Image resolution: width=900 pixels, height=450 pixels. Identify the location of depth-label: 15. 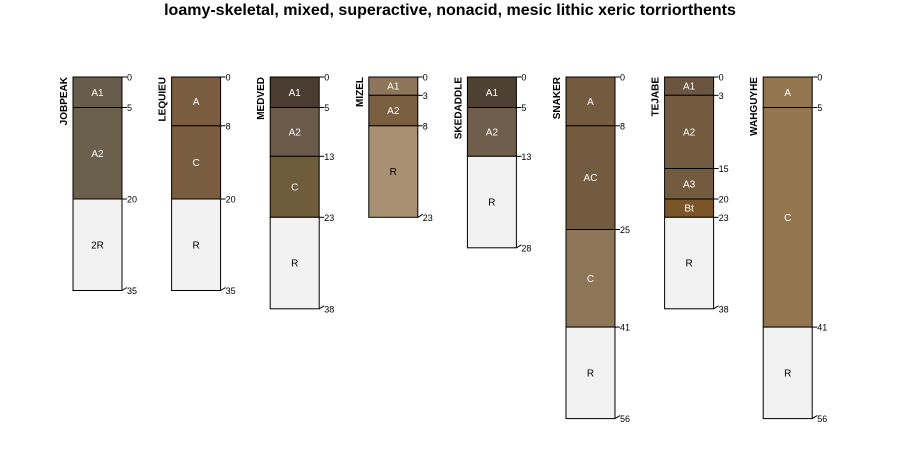
(724, 169).